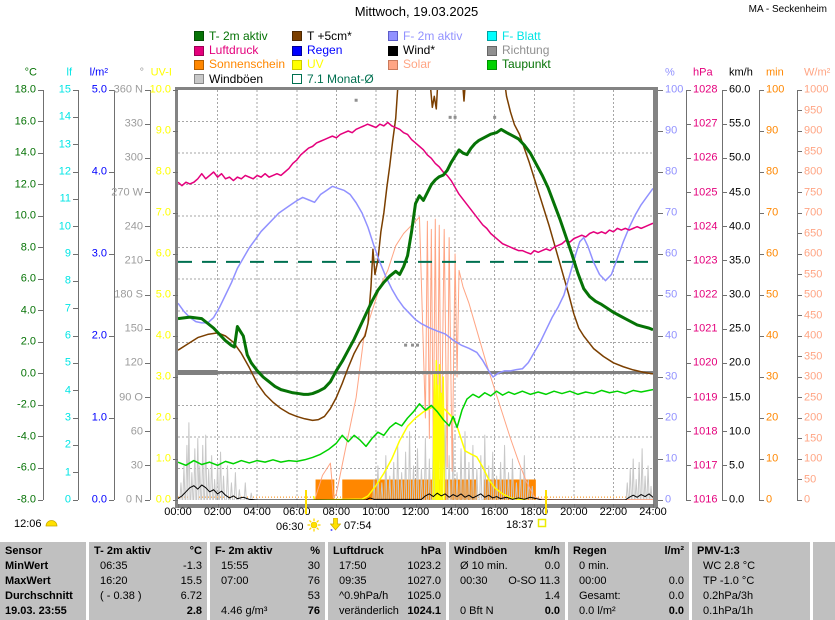 This screenshot has width=835, height=620. I want to click on legend-item-4: Luftdruck, so click(243, 50).